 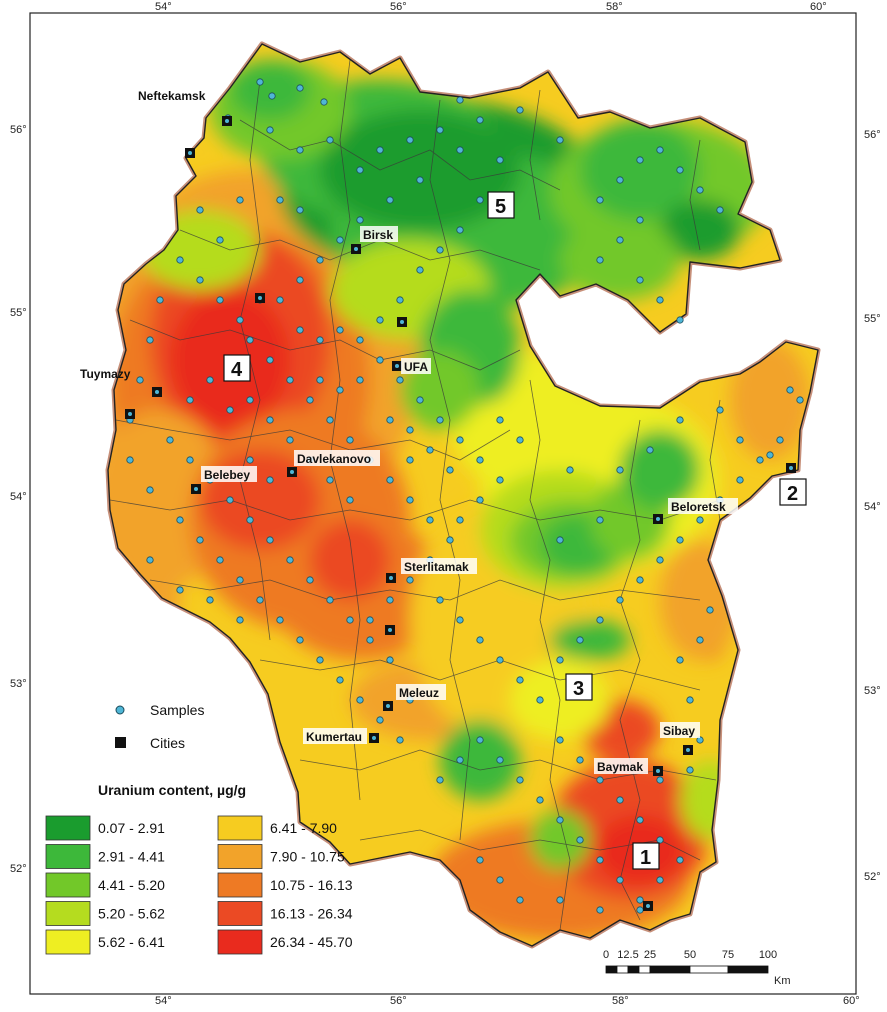 I want to click on zone-number: 2, so click(x=792, y=494).